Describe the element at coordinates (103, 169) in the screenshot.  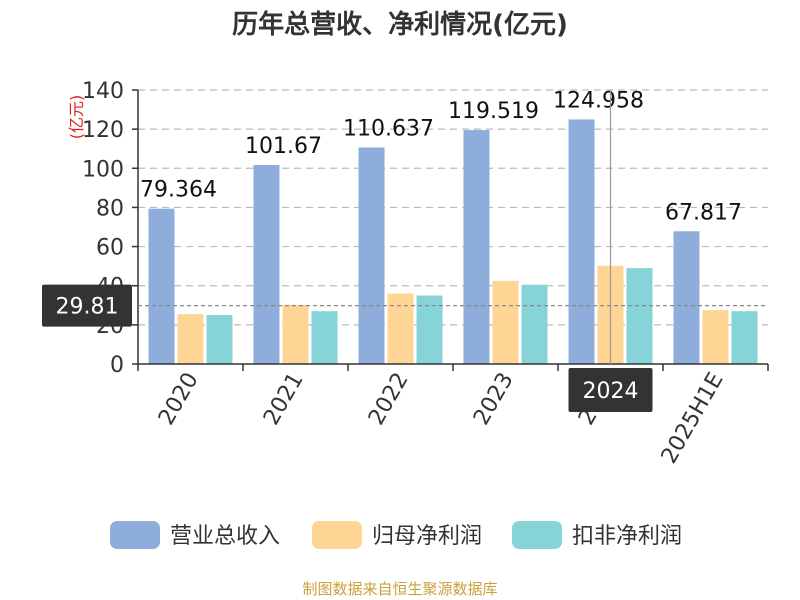
I see `y-tick-label: 100` at that location.